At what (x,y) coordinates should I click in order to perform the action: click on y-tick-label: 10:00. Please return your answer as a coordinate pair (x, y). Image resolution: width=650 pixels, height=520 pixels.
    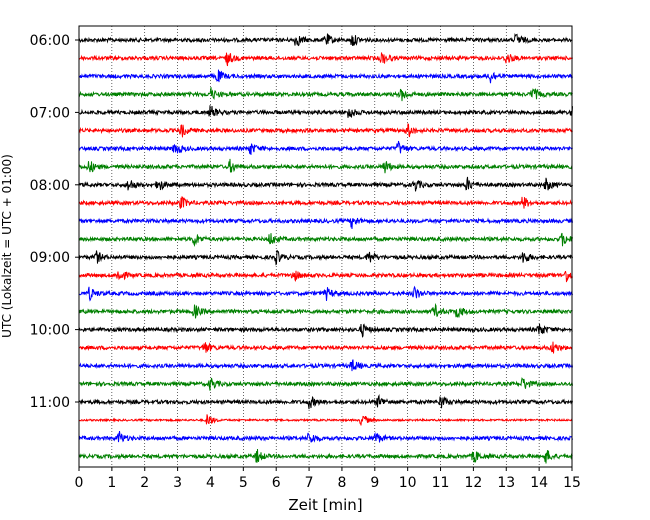
    Looking at the image, I should click on (50, 331).